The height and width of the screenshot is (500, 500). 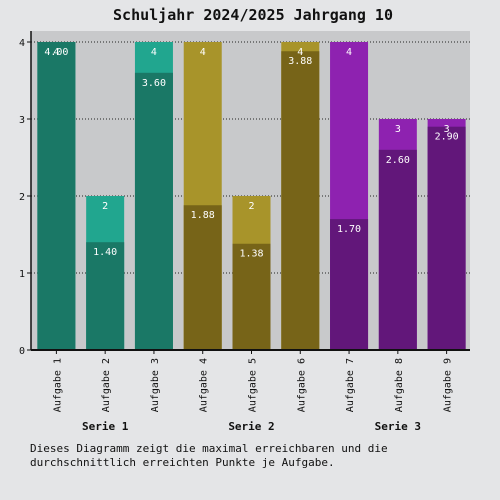 I want to click on bar-average-label: 1.70, so click(x=349, y=229).